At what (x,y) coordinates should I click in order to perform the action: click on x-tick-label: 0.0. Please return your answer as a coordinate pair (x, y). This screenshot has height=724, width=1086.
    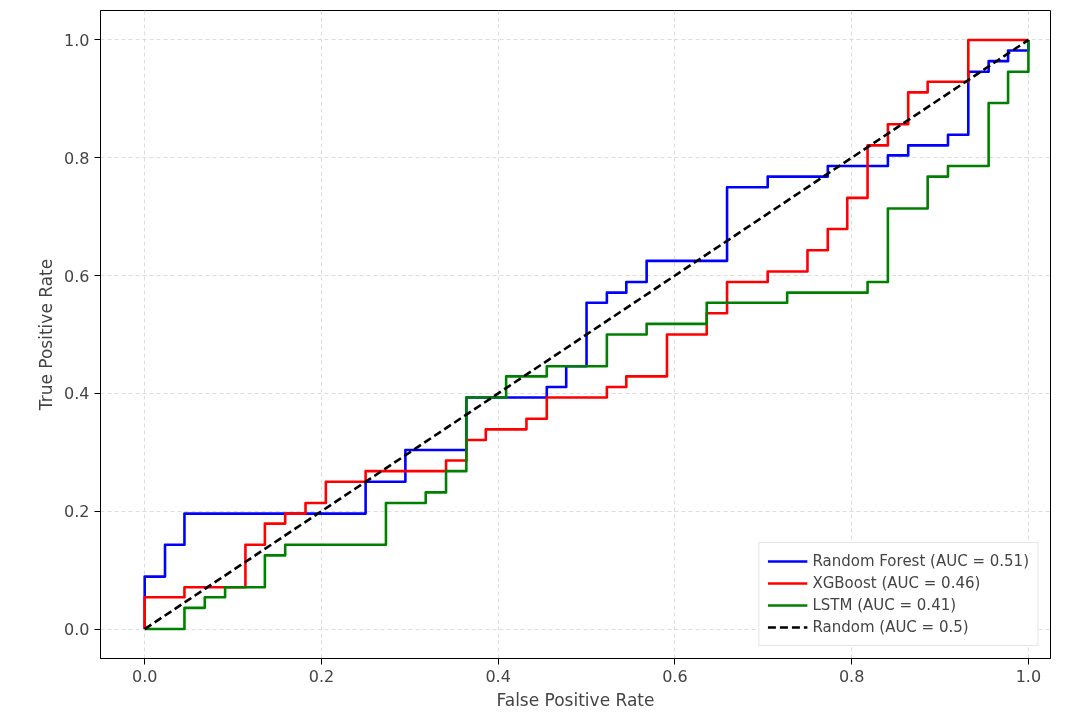
    Looking at the image, I should click on (144, 676).